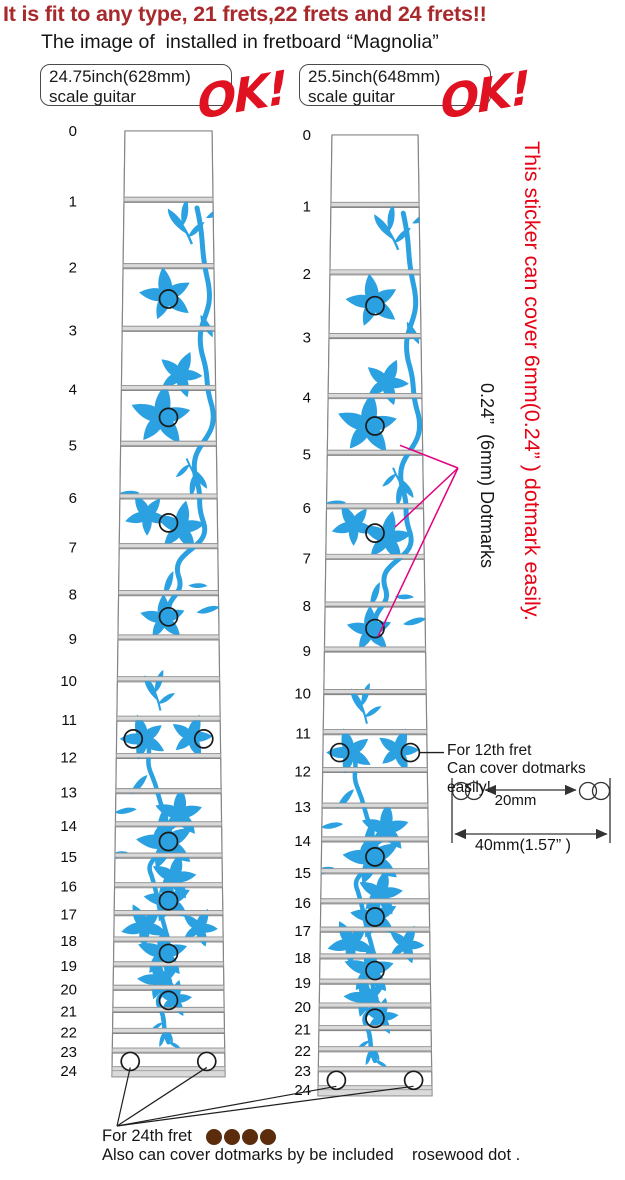  Describe the element at coordinates (351, 96) in the screenshot. I see `scale-box-255-line2: scale guitar` at that location.